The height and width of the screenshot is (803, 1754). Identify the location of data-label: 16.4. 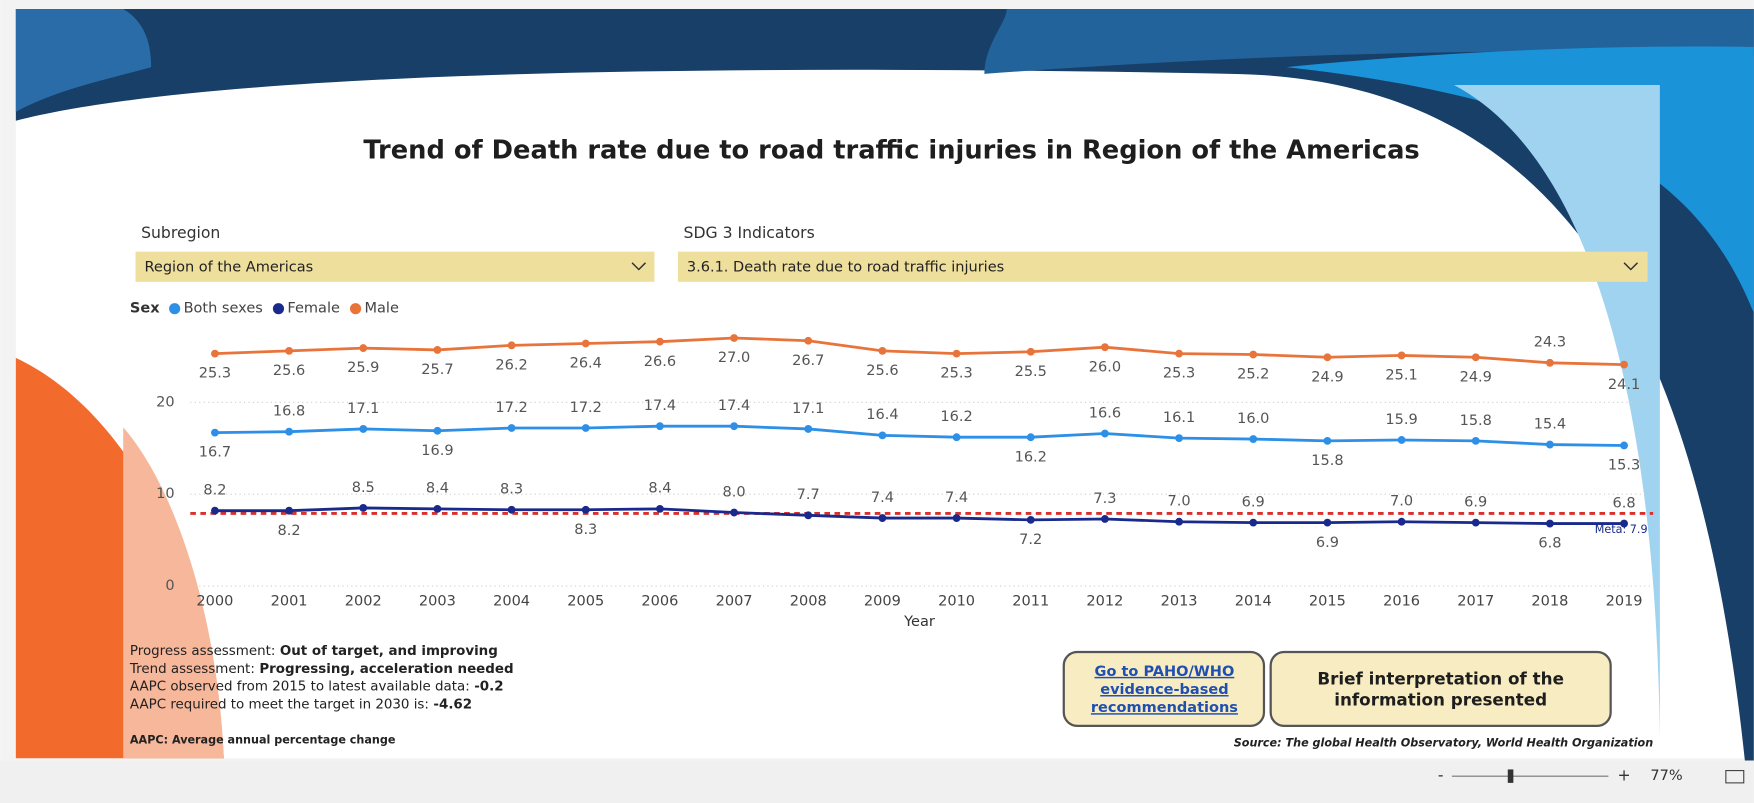
(882, 415).